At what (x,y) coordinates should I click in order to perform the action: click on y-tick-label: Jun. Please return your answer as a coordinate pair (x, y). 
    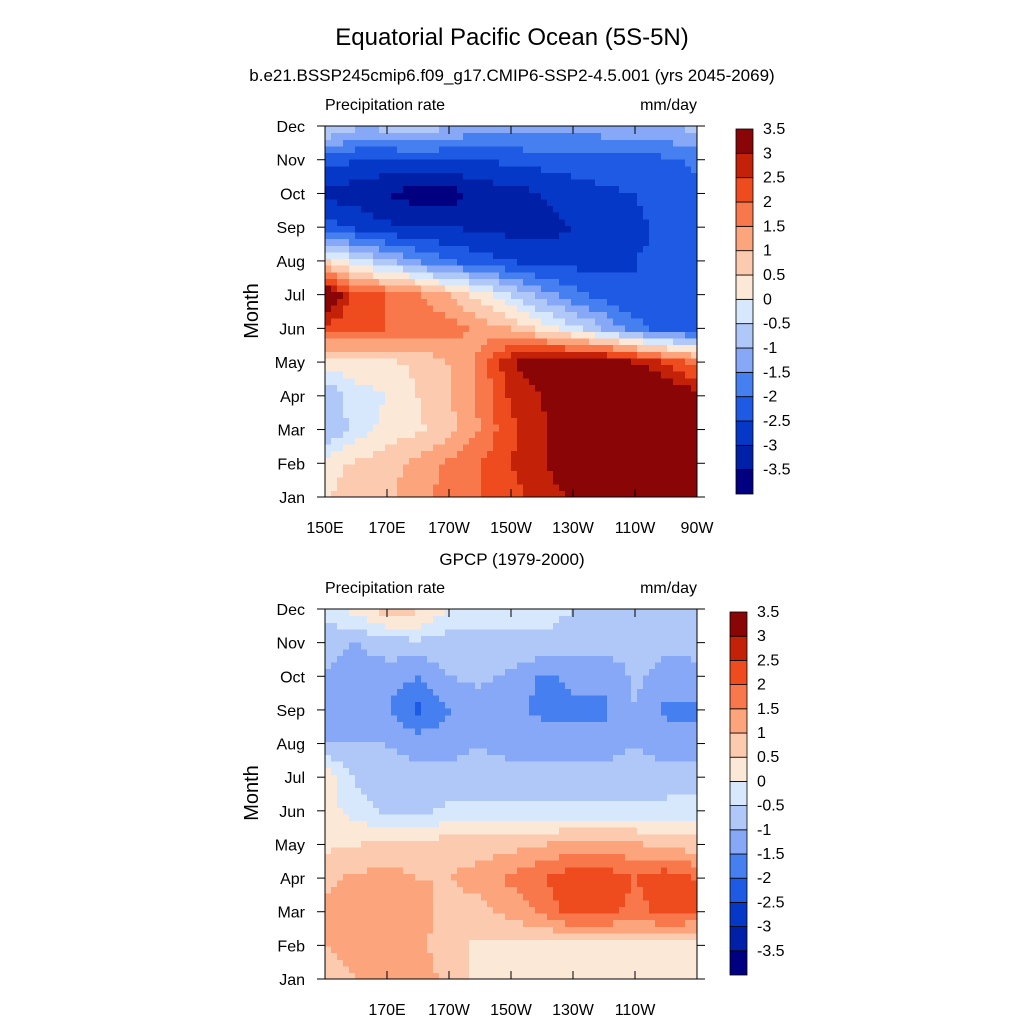
    Looking at the image, I should click on (292, 329).